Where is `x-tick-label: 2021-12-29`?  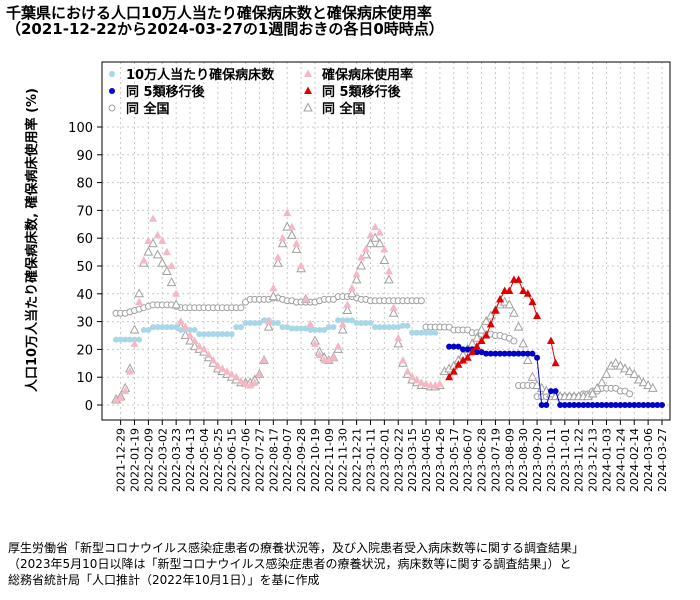
x-tick-label: 2021-12-29 is located at coordinates (121, 460).